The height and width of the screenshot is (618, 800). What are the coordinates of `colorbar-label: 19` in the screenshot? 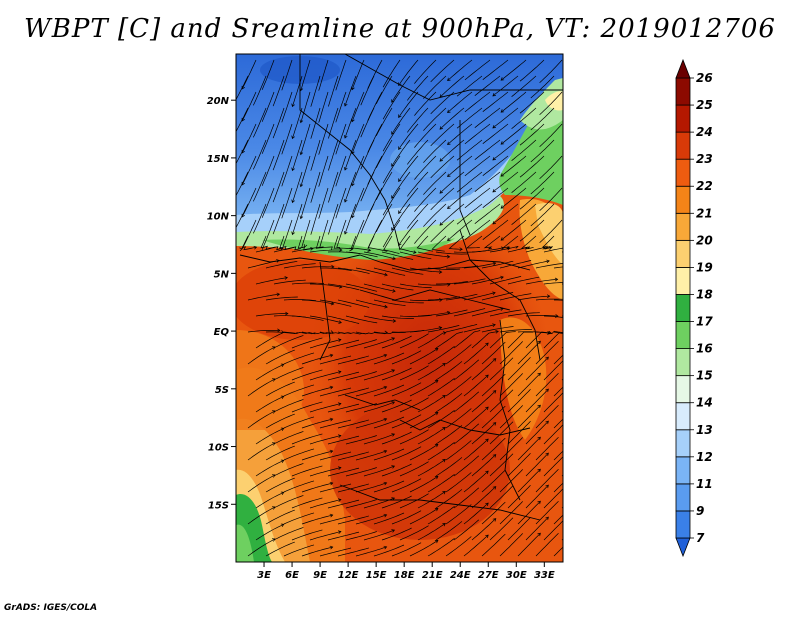 It's located at (704, 267).